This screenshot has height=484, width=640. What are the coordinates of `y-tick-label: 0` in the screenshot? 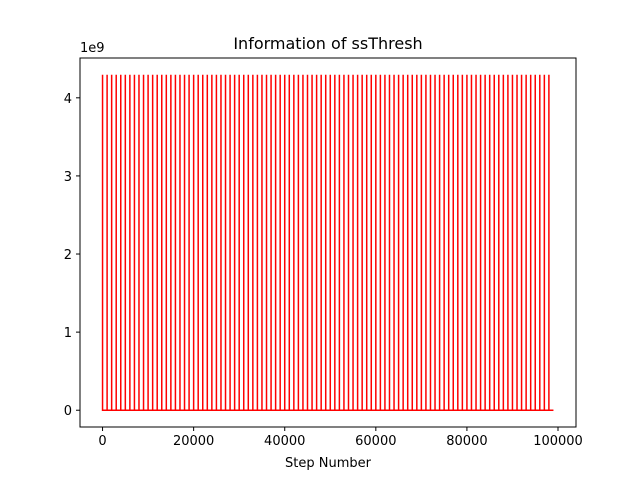 It's located at (68, 411).